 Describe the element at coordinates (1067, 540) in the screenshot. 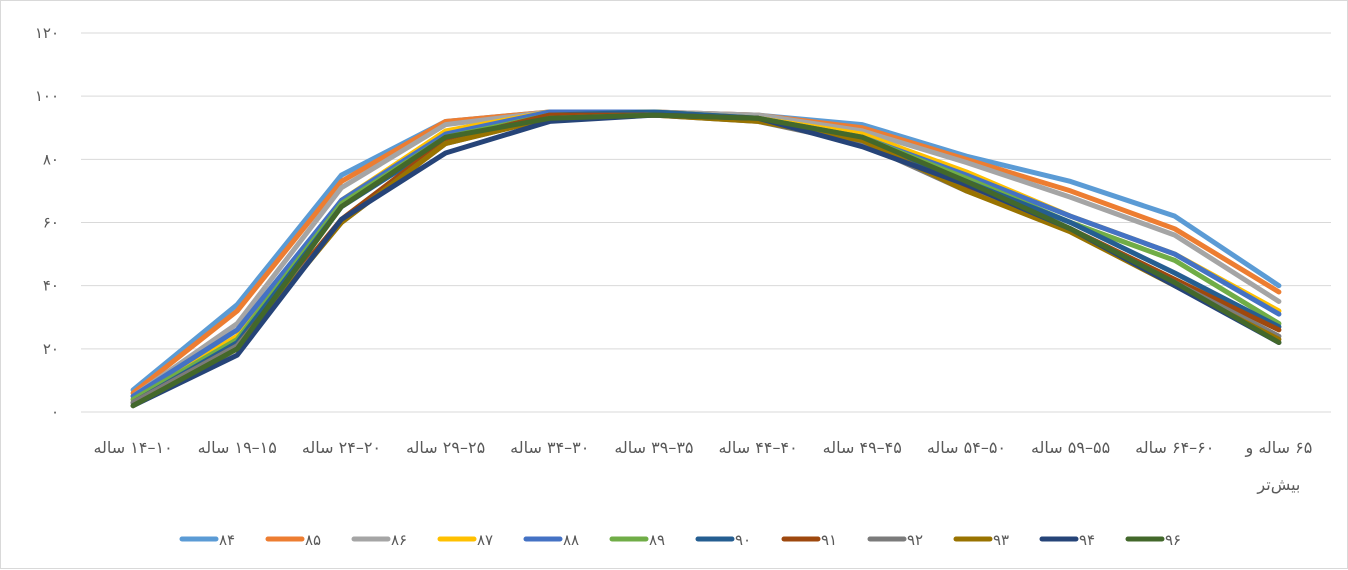

I see `legend-item: ۹۴` at that location.